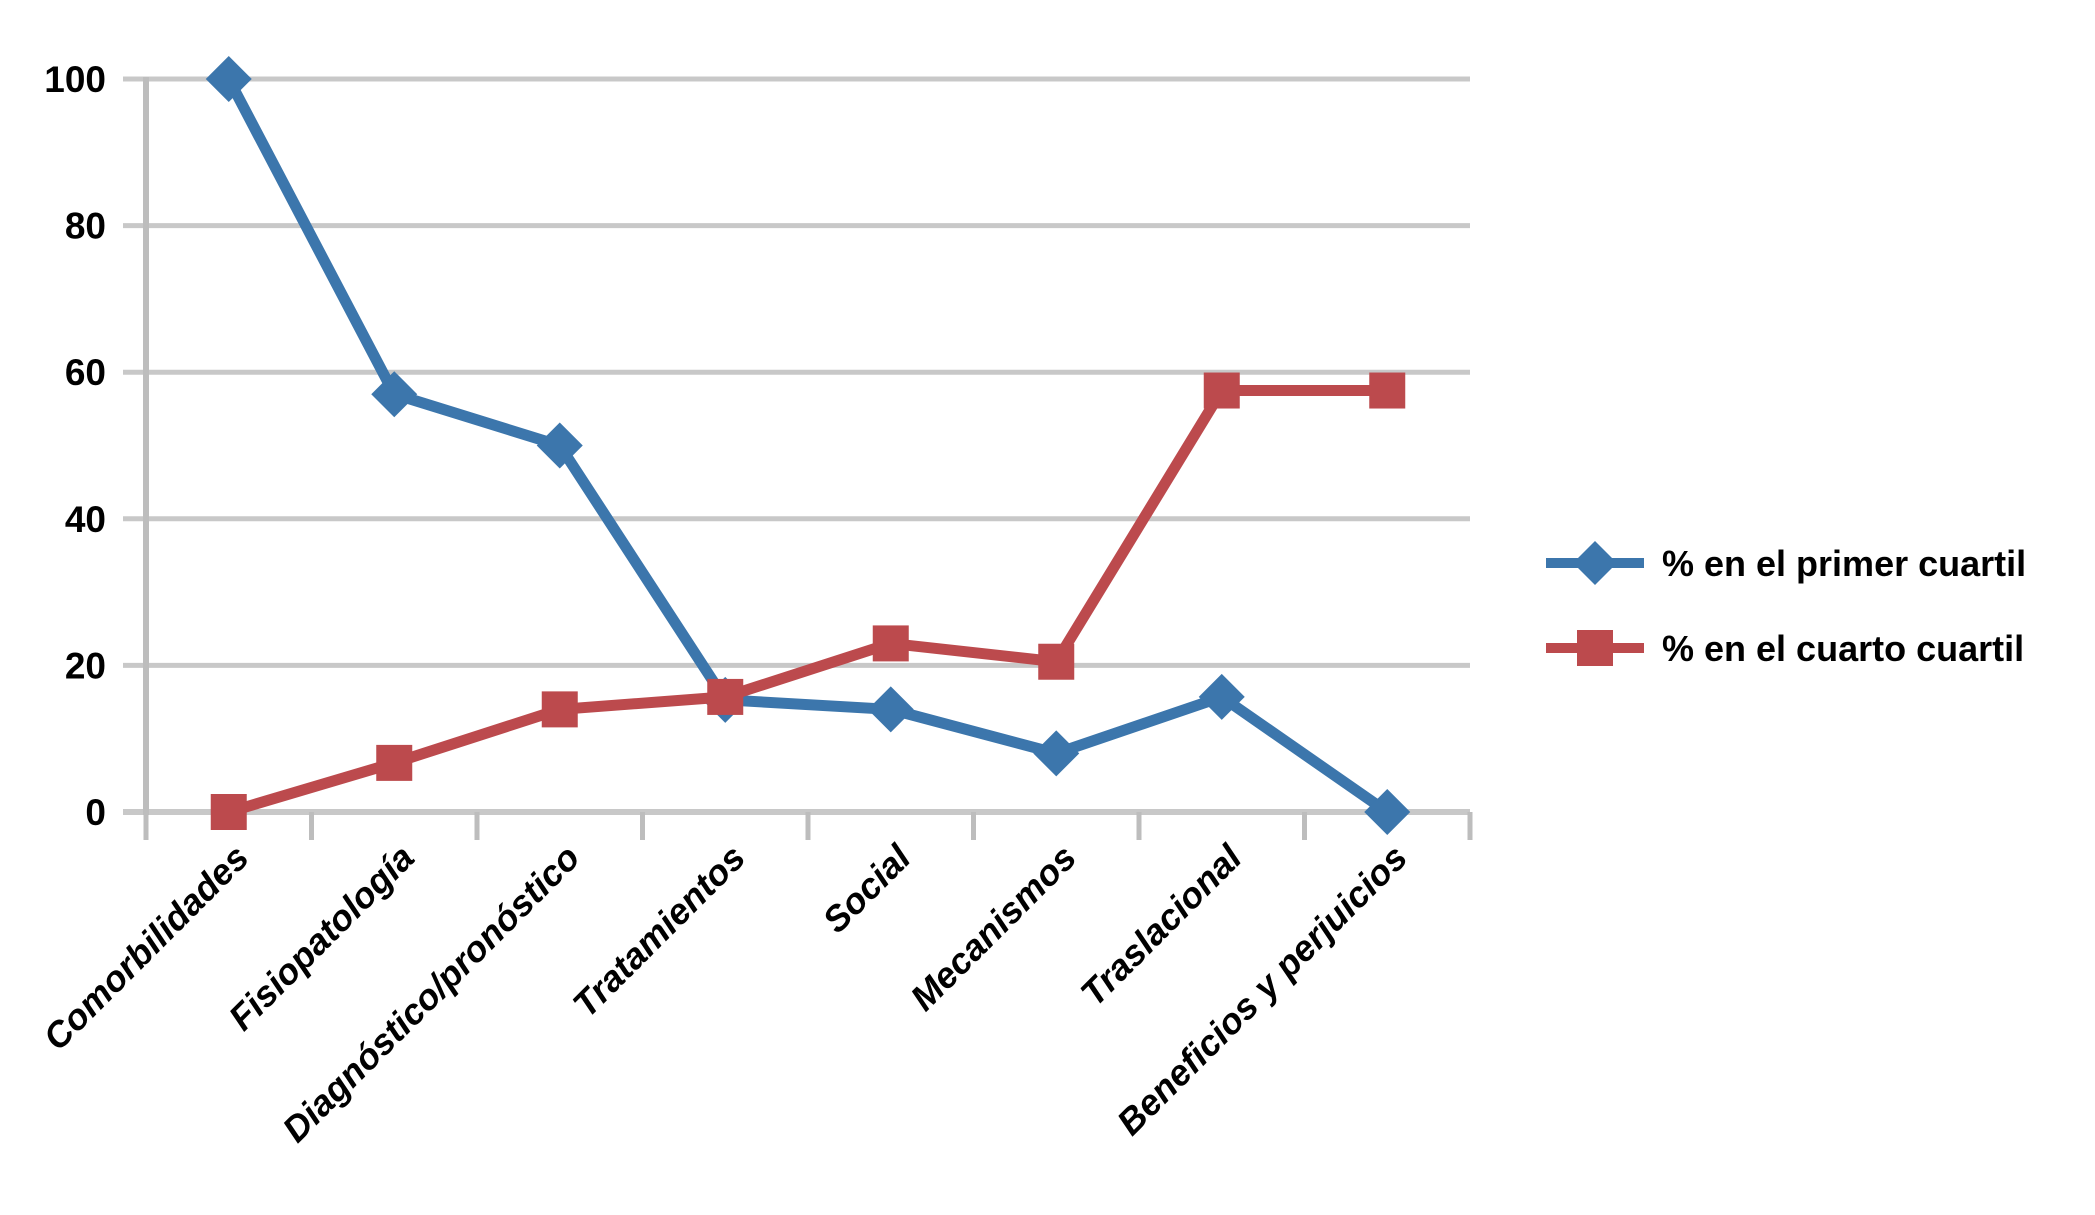 The height and width of the screenshot is (1215, 2095). What do you see at coordinates (1844, 563) in the screenshot?
I see `legend-label: % en el primer cuartil` at bounding box center [1844, 563].